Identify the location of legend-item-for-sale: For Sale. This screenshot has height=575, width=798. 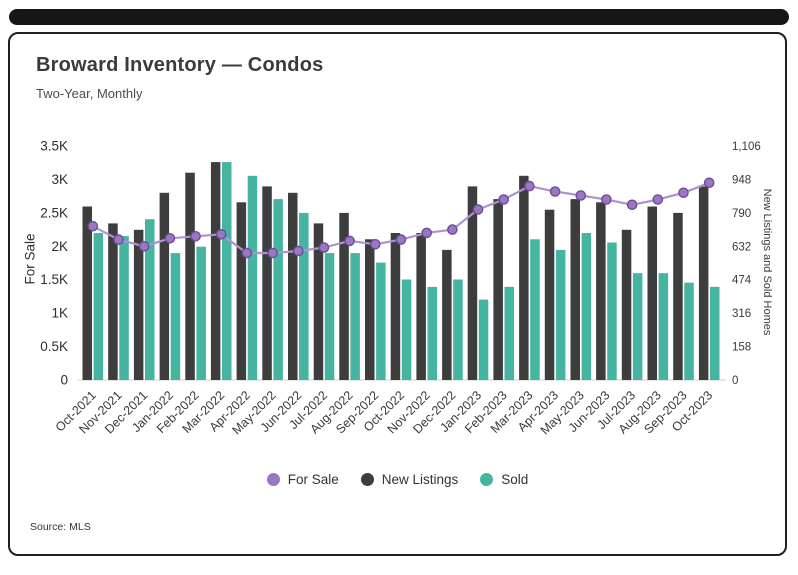
(302, 479).